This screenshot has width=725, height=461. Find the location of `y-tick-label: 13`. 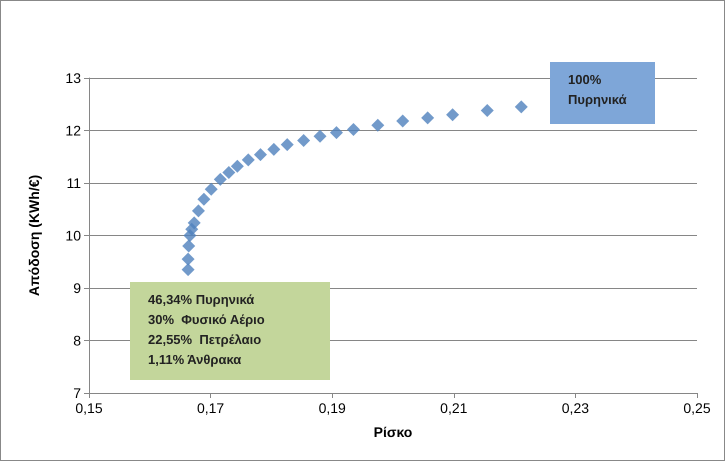

y-tick-label: 13 is located at coordinates (73, 78).